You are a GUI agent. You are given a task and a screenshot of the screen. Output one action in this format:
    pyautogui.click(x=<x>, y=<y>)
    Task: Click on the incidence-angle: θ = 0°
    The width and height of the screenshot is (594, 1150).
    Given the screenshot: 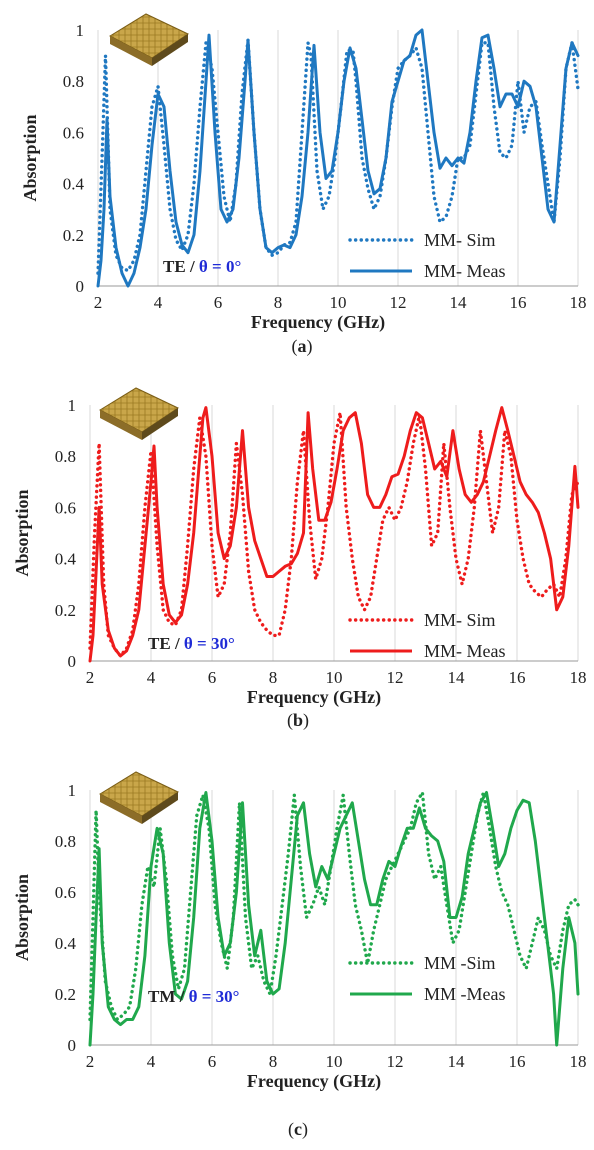 What is the action you would take?
    pyautogui.click(x=220, y=266)
    